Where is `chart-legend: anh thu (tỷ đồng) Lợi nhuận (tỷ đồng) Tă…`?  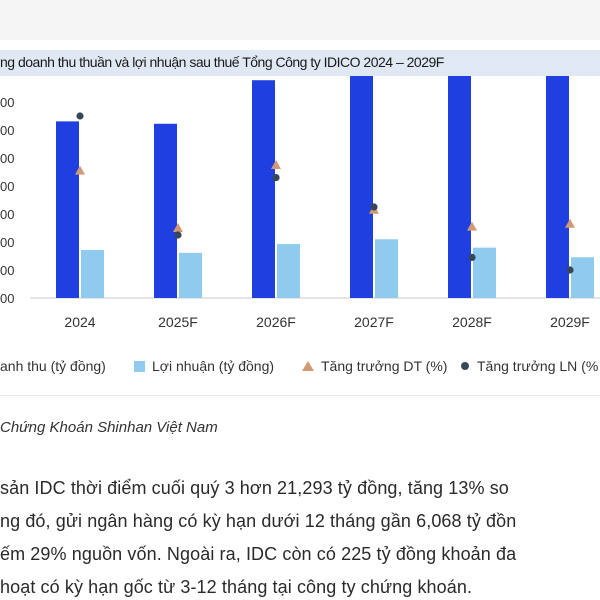 chart-legend: anh thu (tỷ đồng) Lợi nhuận (tỷ đồng) Tă… is located at coordinates (300, 367).